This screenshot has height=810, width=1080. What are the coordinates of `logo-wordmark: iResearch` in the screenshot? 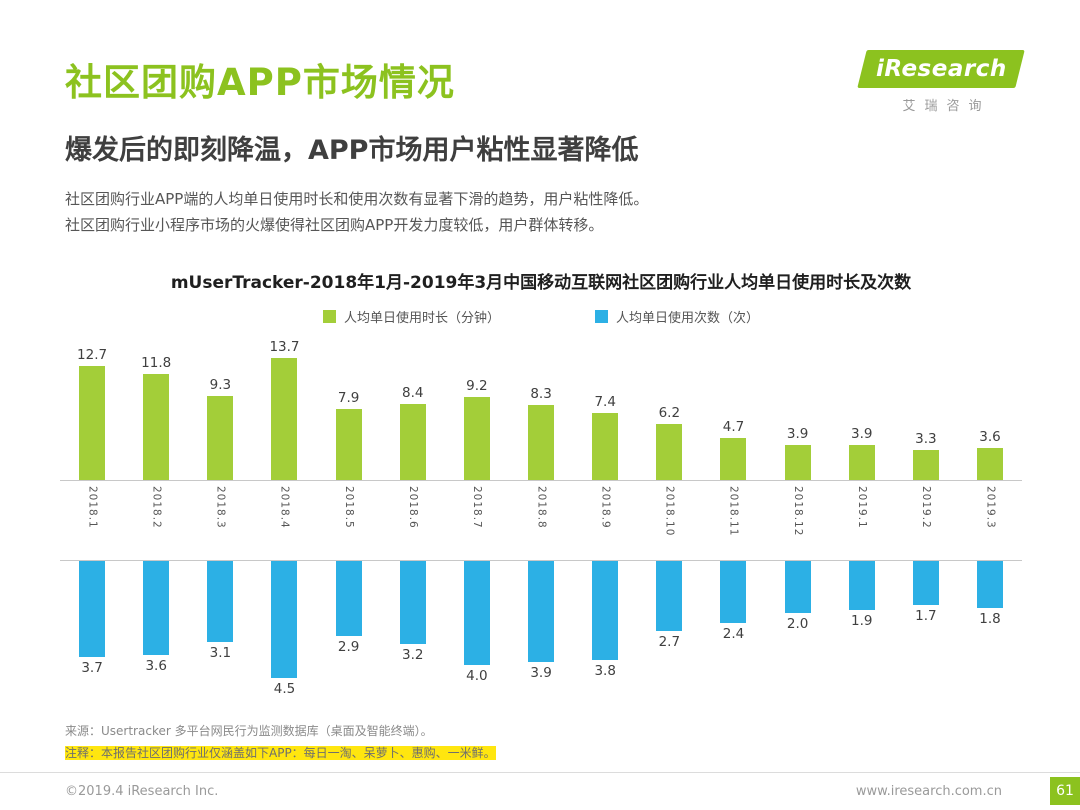 It's located at (941, 69).